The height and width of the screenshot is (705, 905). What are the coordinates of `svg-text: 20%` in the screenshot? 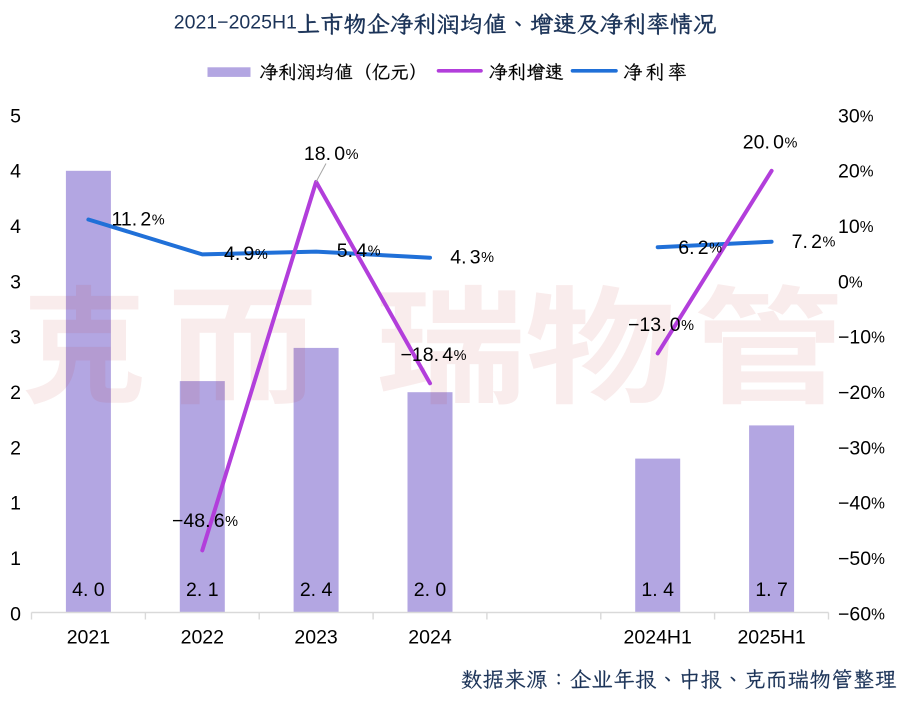 It's located at (856, 172).